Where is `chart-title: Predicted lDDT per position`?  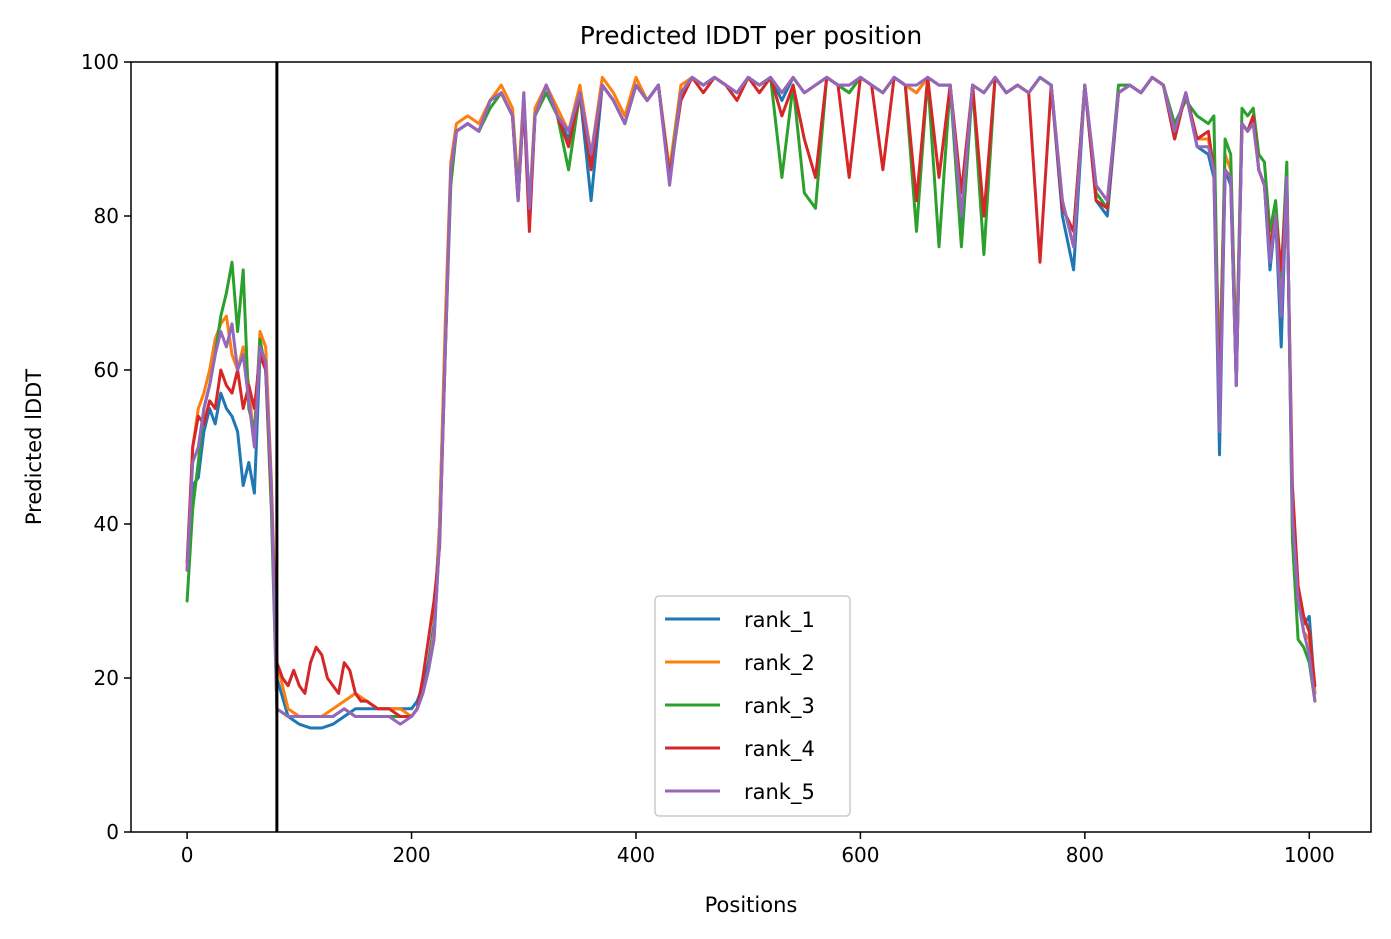 chart-title: Predicted lDDT per position is located at coordinates (751, 35).